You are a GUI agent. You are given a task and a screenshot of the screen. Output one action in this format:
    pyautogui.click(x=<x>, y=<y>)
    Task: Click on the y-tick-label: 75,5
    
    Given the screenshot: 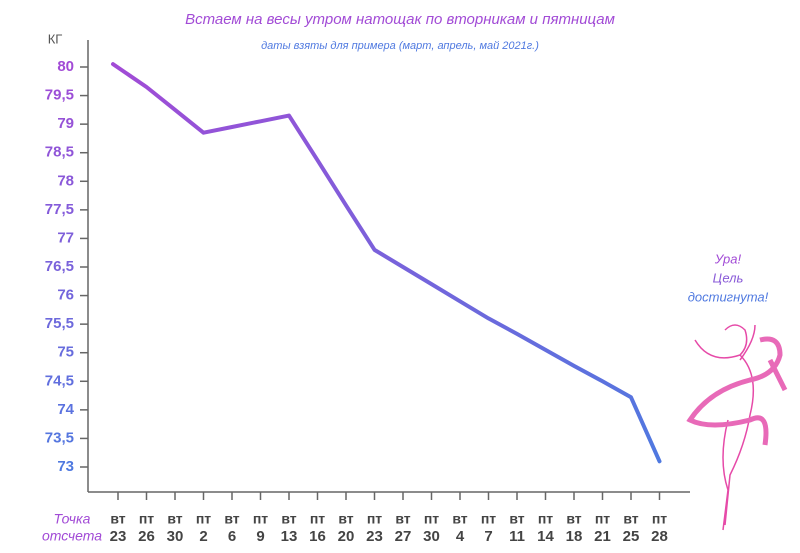 What is the action you would take?
    pyautogui.click(x=59, y=323)
    